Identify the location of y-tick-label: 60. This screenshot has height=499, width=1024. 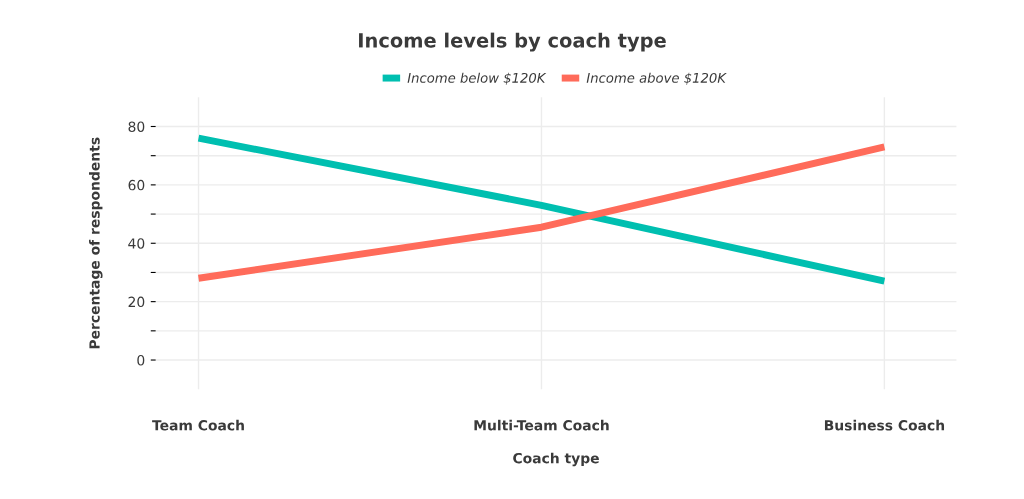
(136, 185).